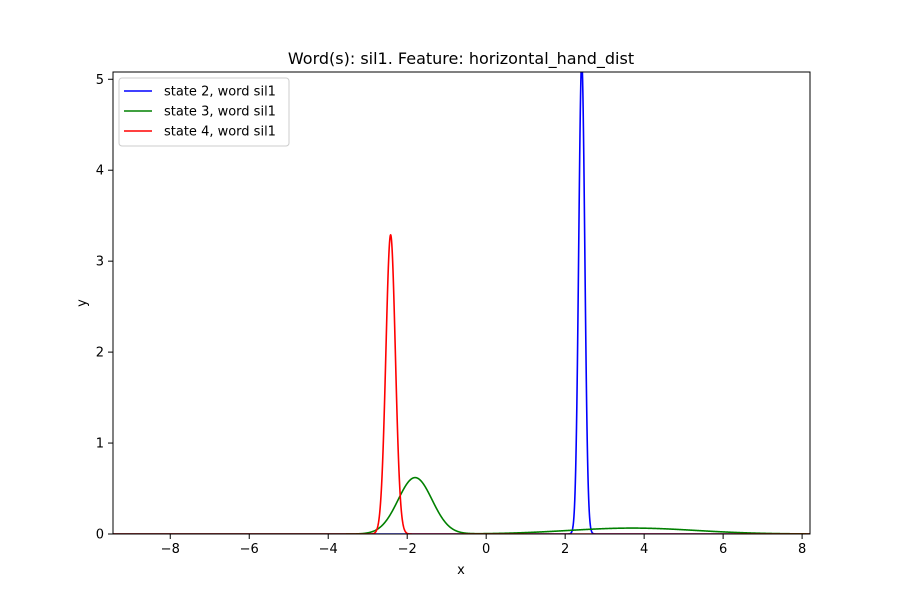  Describe the element at coordinates (100, 353) in the screenshot. I see `y-tick-label: 2` at that location.